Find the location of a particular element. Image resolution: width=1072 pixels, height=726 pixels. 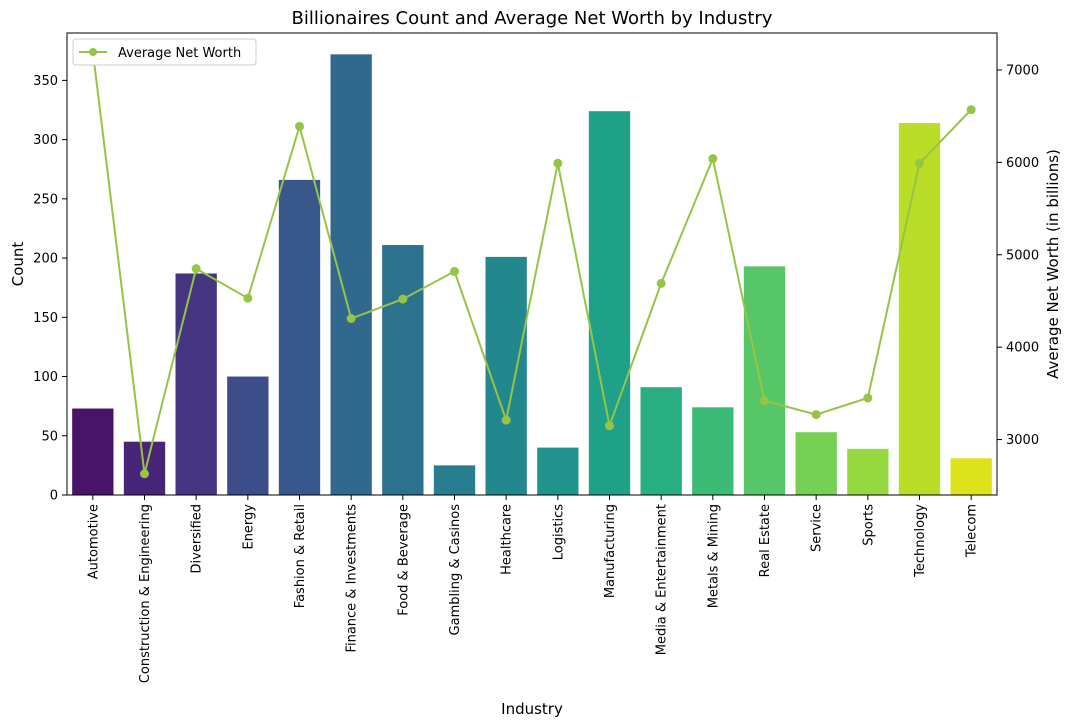

x-tick-label: Healthcare is located at coordinates (507, 539).